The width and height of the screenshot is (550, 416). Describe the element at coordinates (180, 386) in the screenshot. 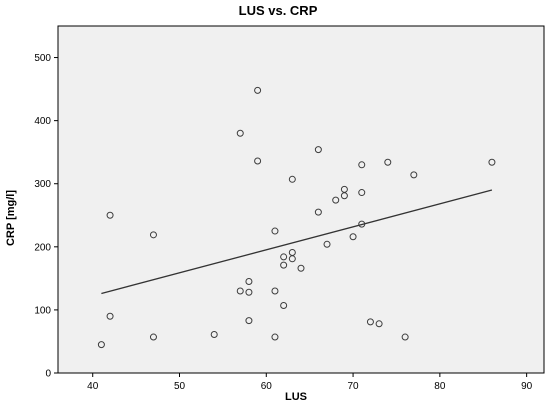

I see `x-tick-label: 50` at that location.